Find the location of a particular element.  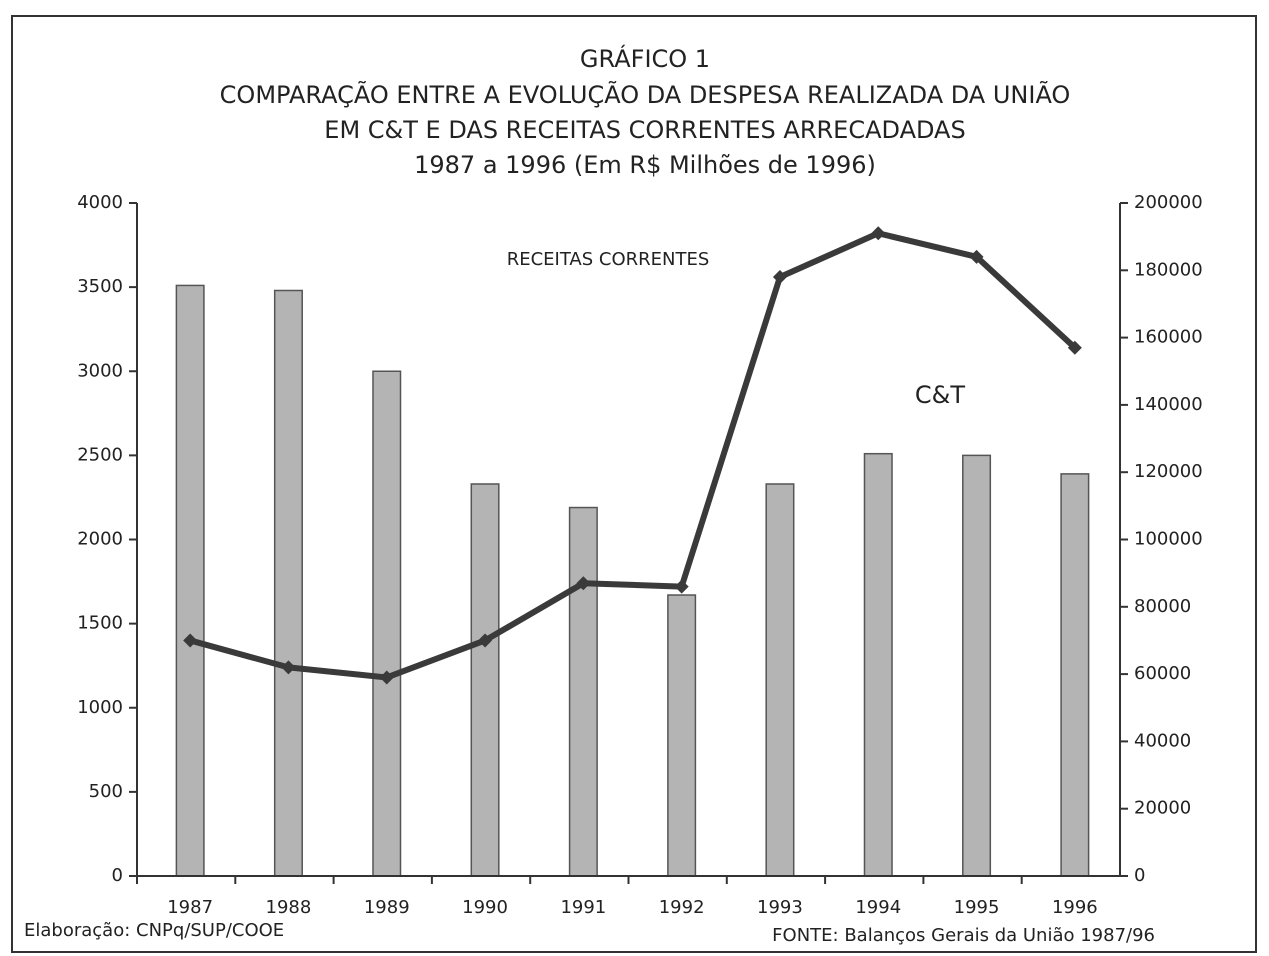

series-label: C&T is located at coordinates (940, 395).